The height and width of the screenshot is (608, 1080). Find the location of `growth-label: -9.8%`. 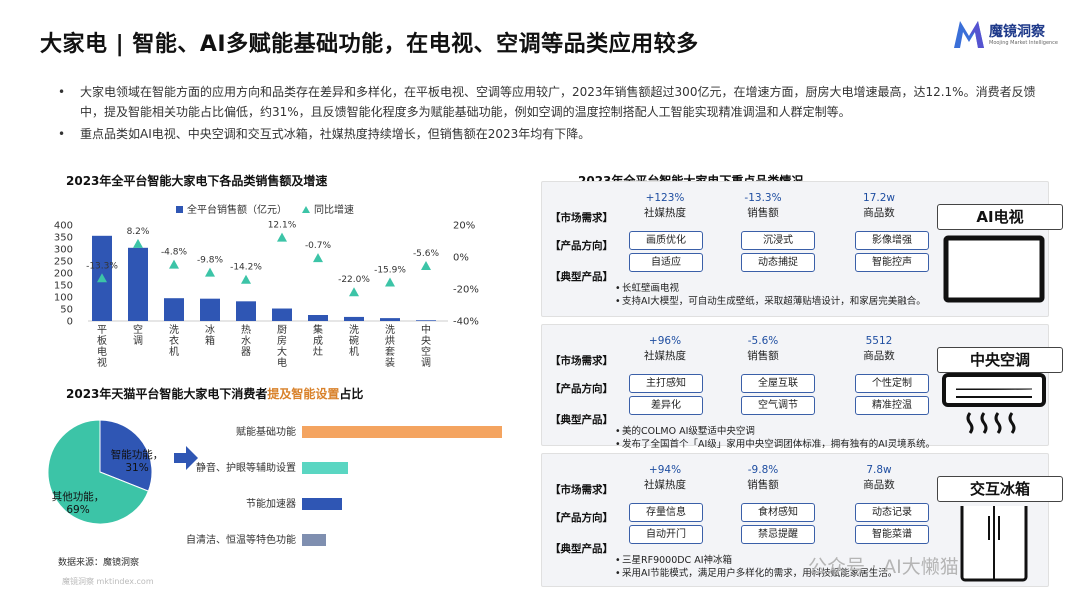

growth-label: -9.8% is located at coordinates (210, 261).